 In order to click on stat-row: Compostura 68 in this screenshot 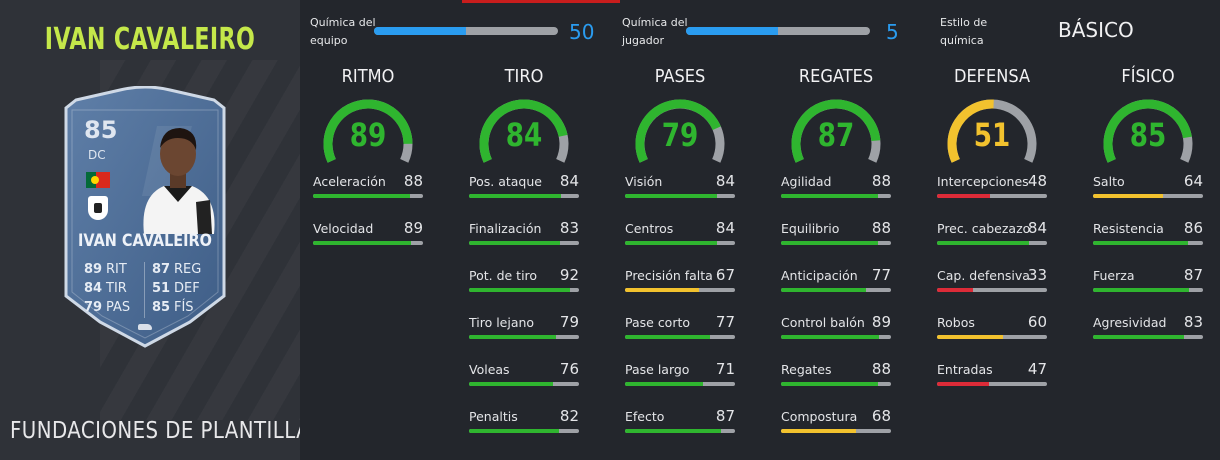, I will do `click(836, 423)`.